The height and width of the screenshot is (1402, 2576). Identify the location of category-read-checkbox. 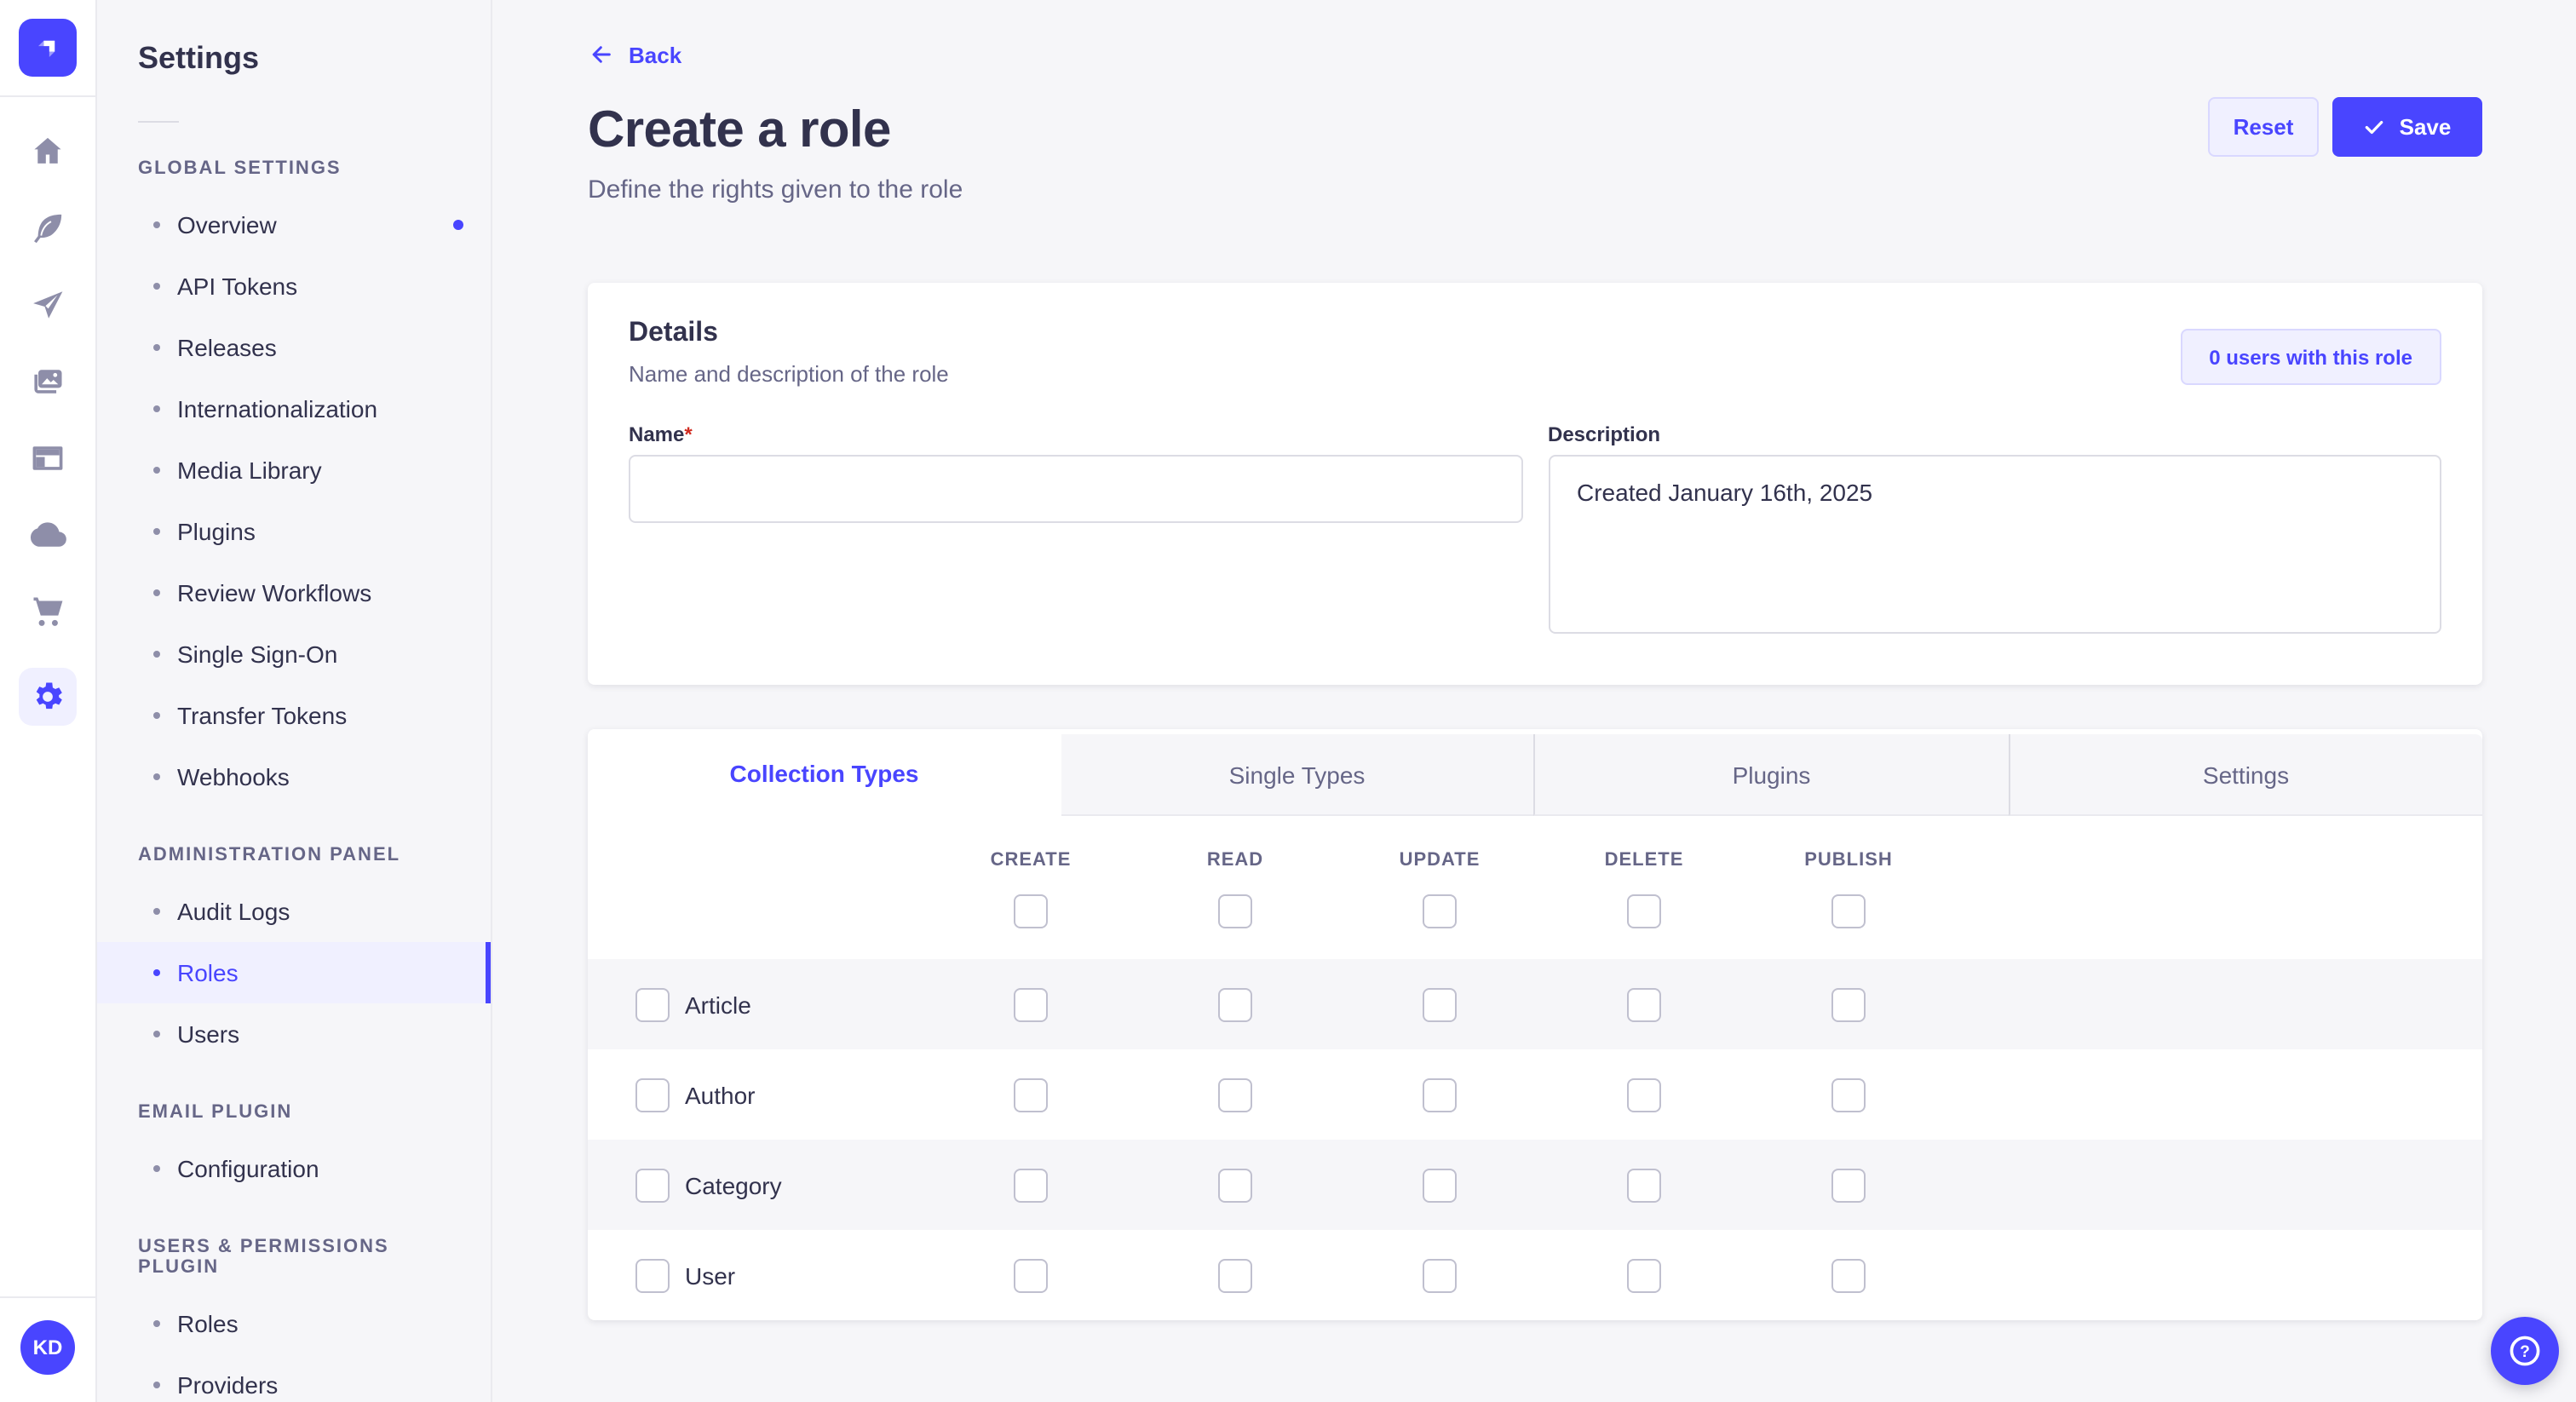
(1235, 1185).